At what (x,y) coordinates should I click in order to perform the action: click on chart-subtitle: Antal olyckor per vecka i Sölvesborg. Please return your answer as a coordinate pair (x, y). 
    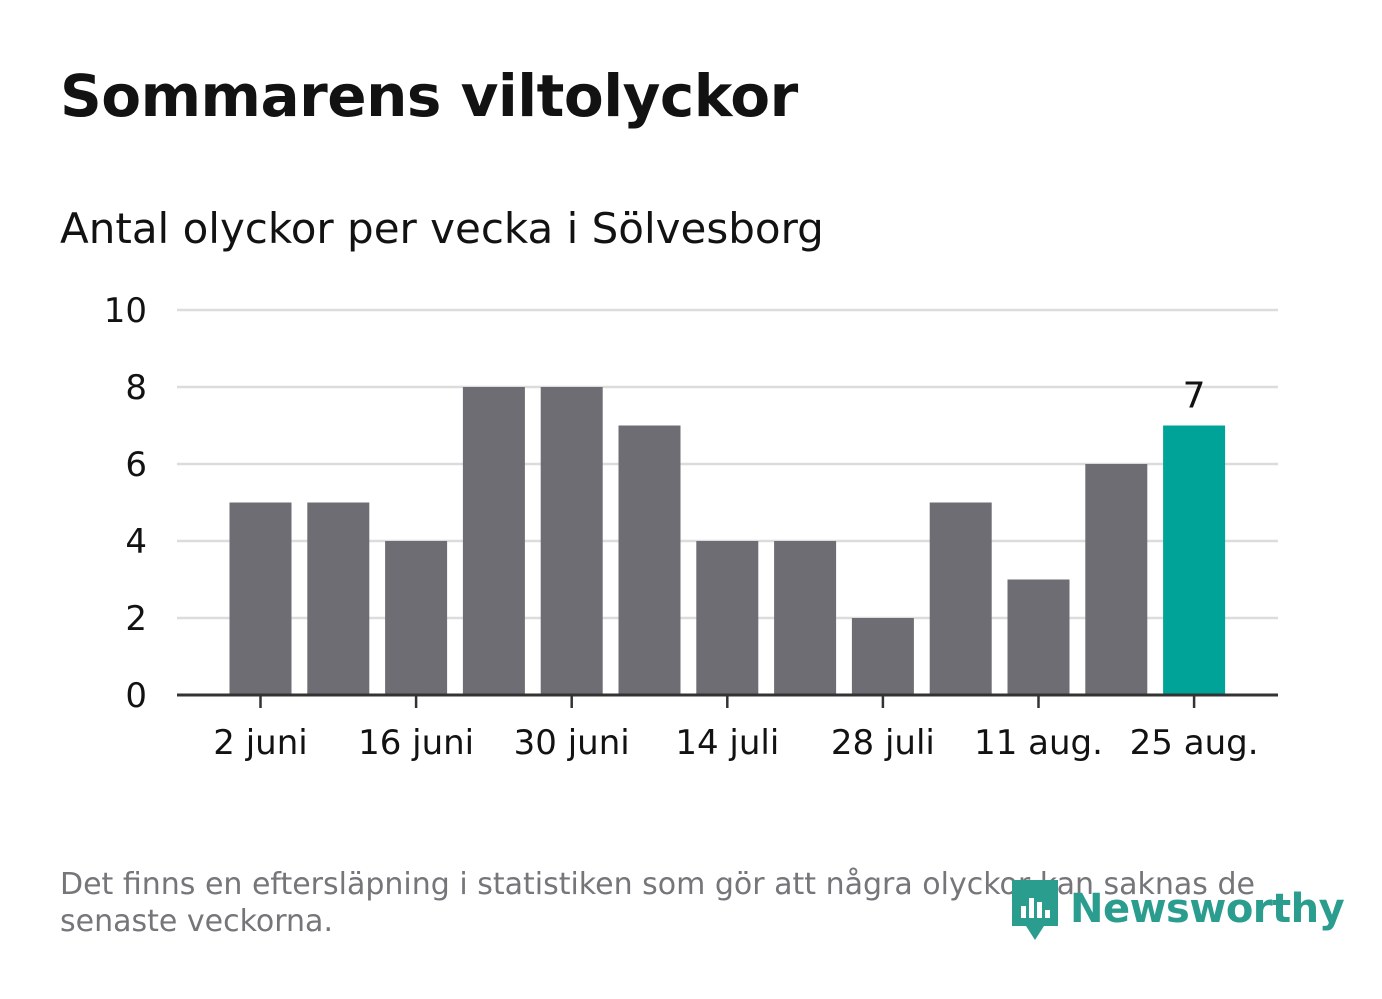
    Looking at the image, I should click on (442, 228).